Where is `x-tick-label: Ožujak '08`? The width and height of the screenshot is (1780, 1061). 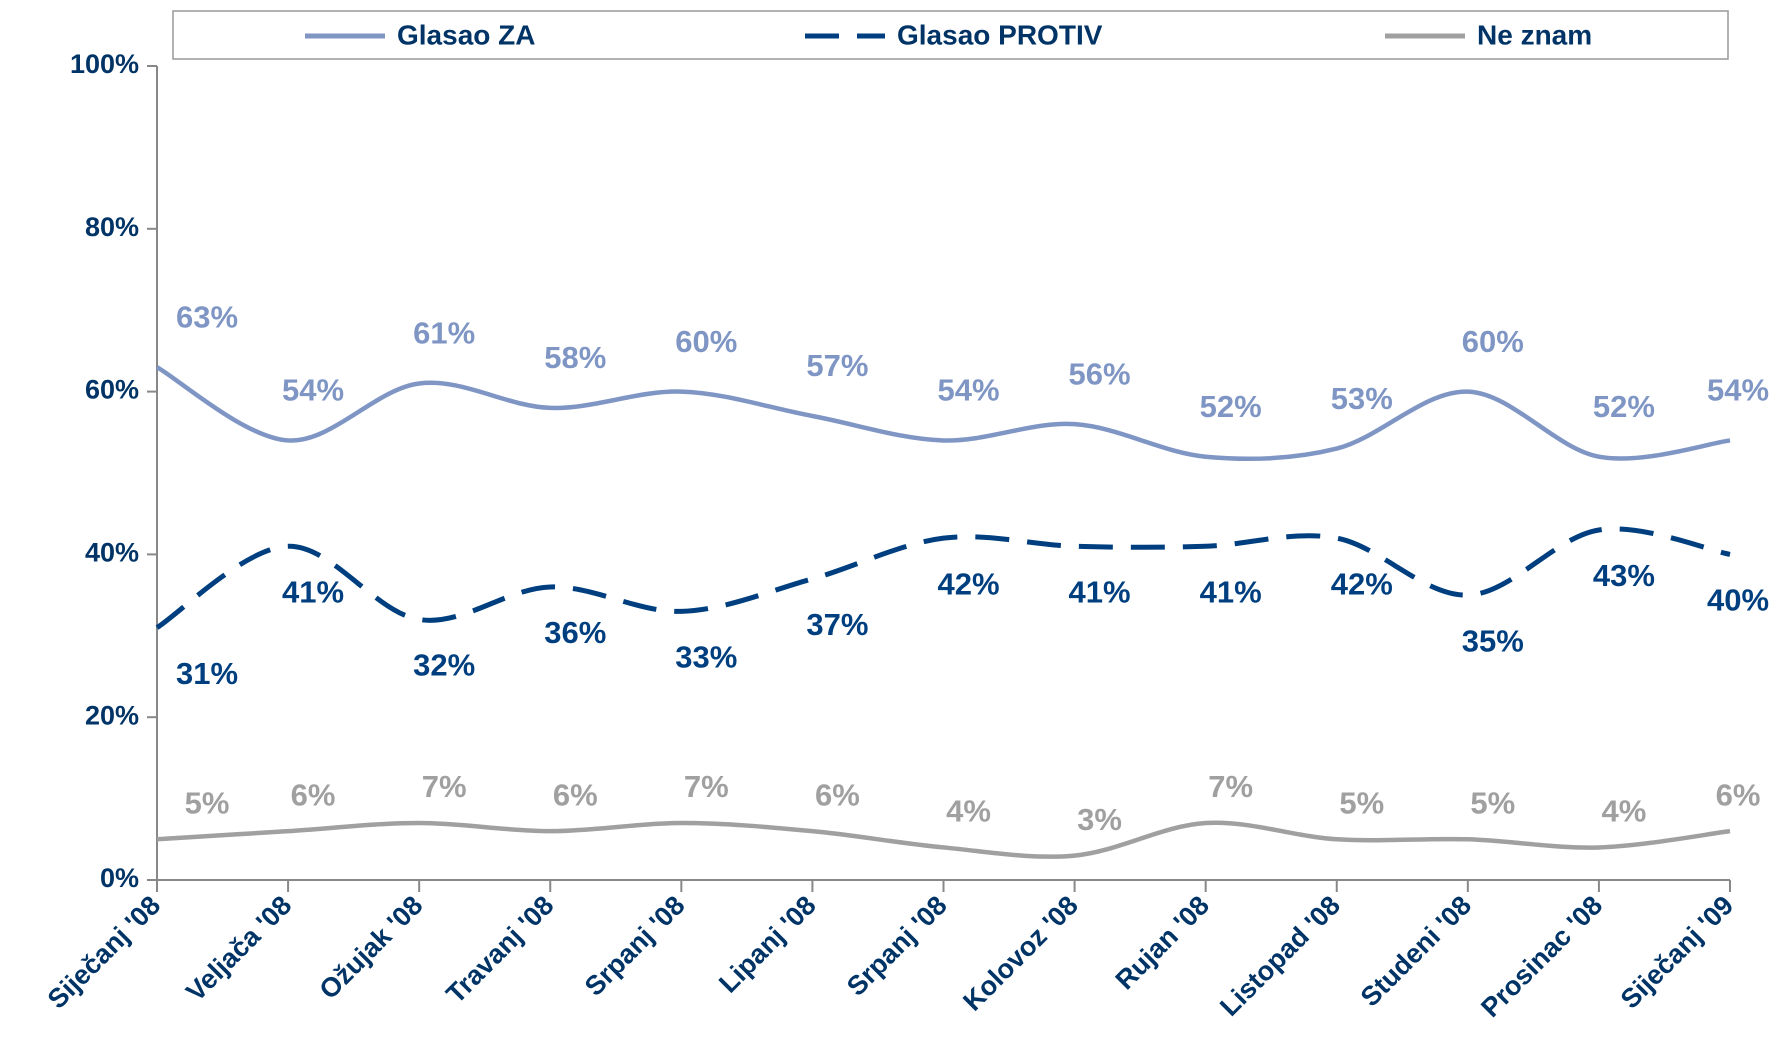 x-tick-label: Ožujak '08 is located at coordinates (371, 947).